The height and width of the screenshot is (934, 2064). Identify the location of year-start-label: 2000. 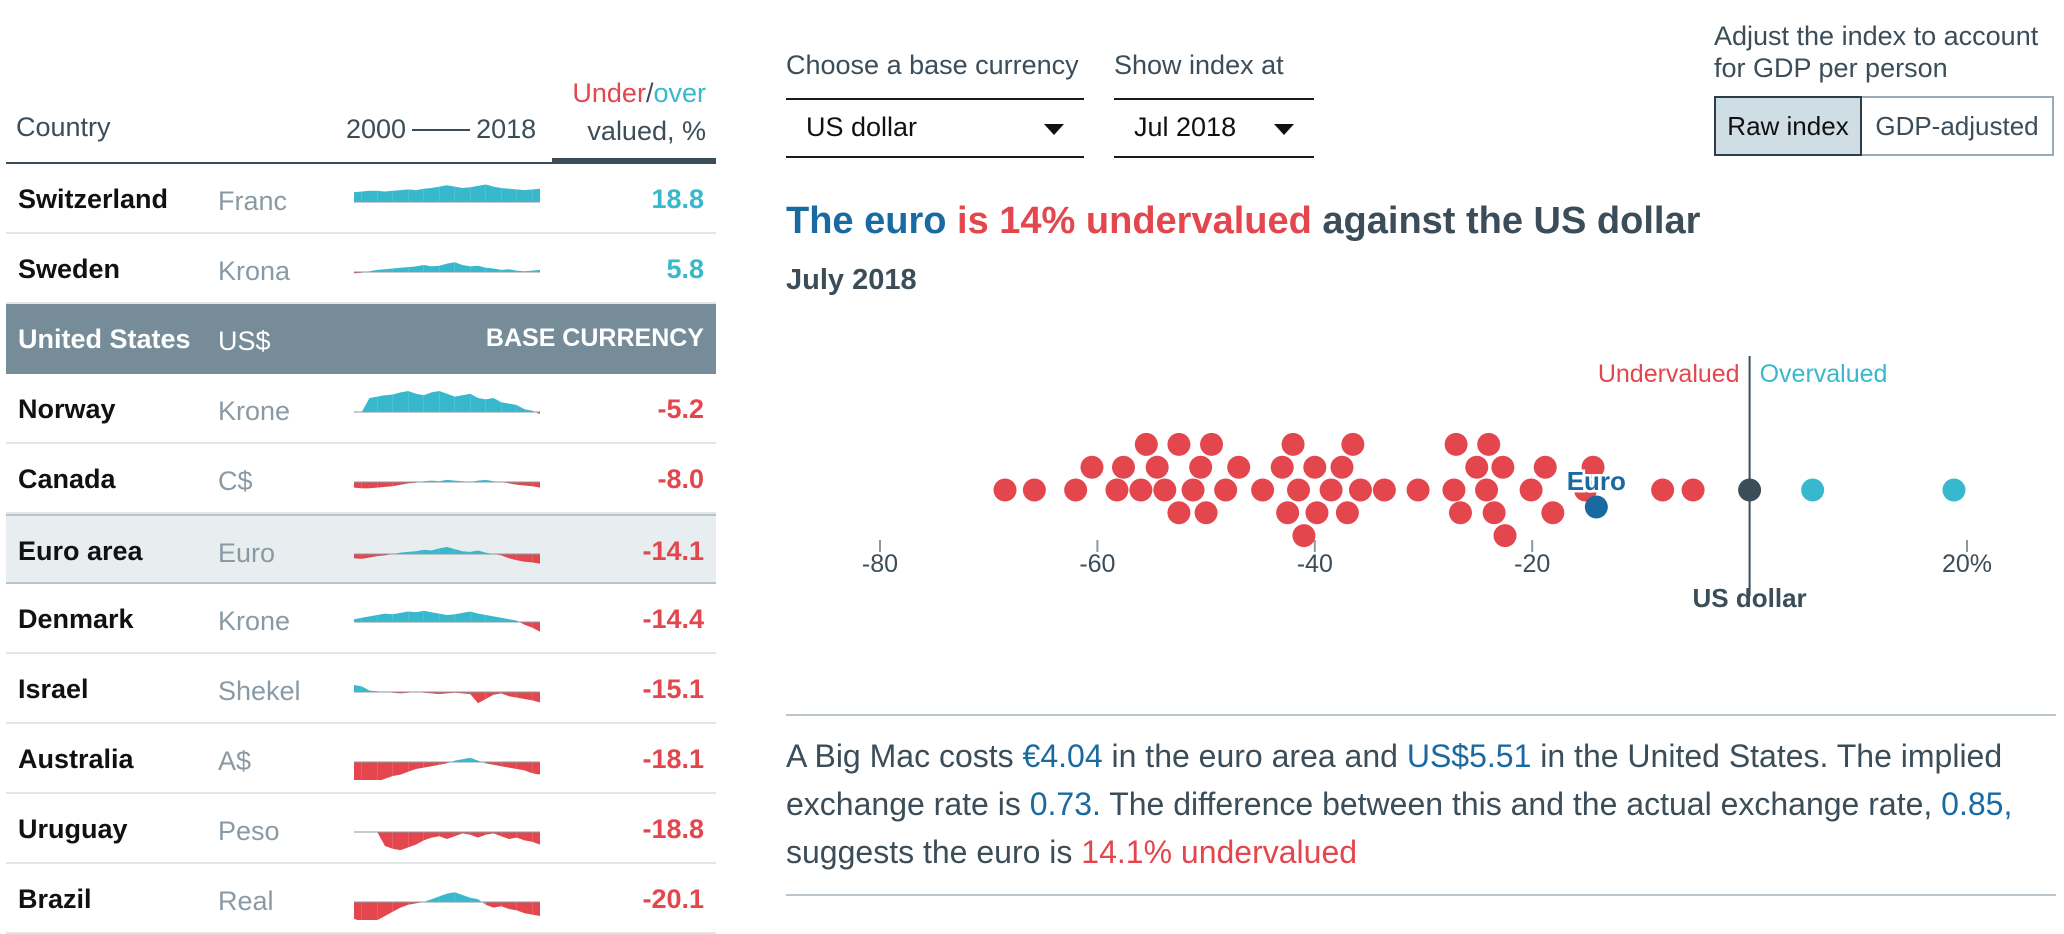
(376, 129).